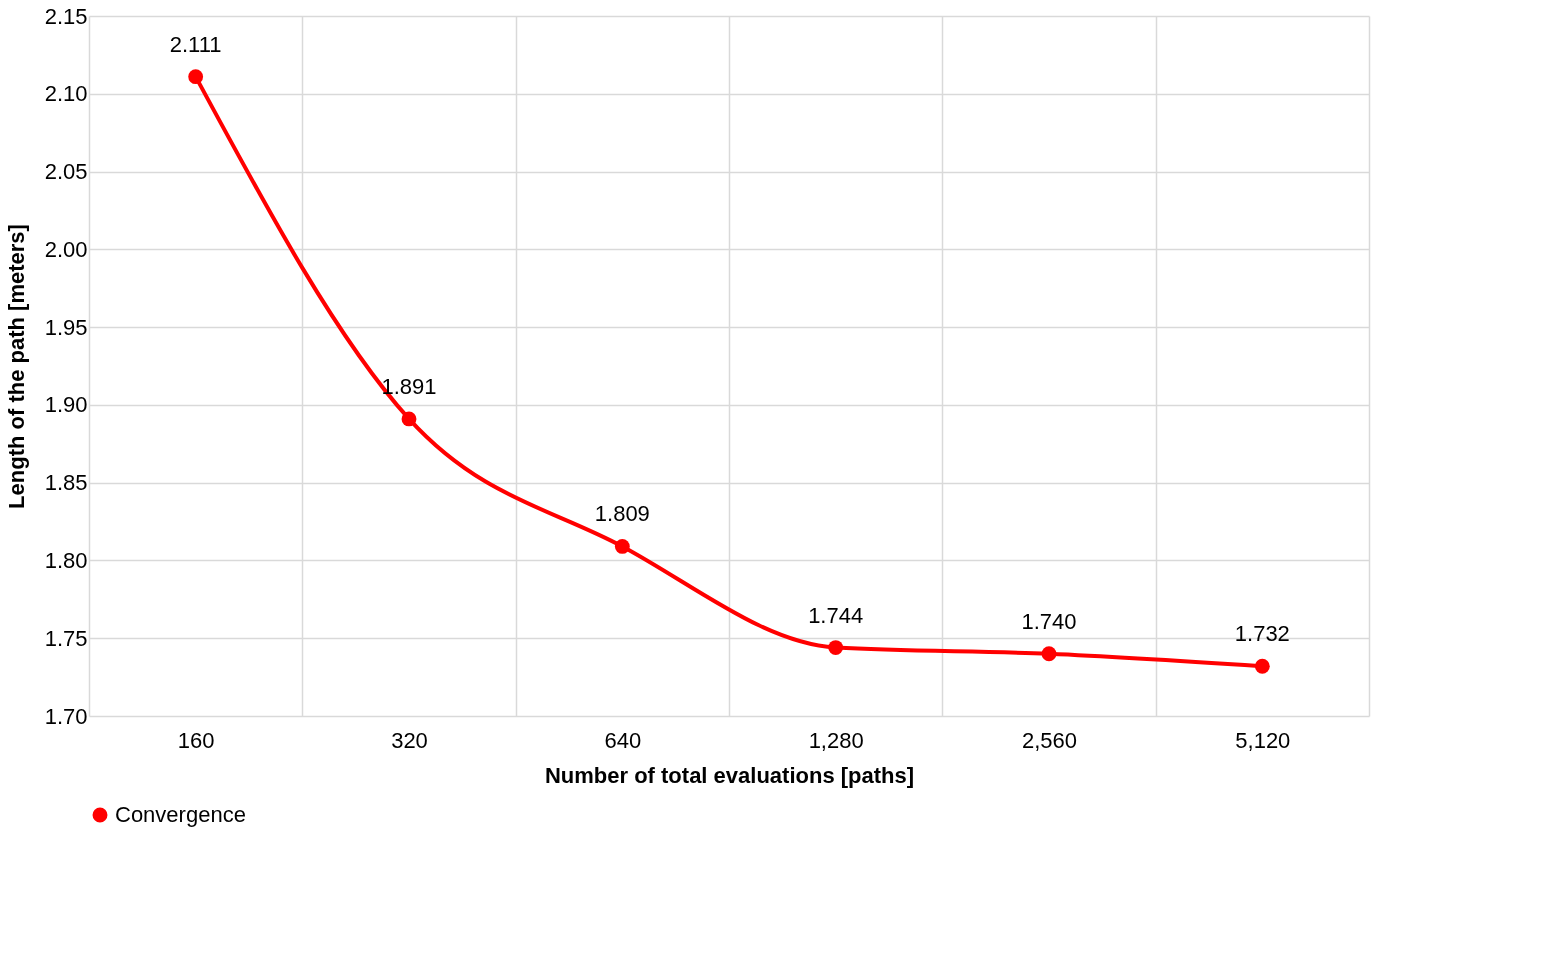  Describe the element at coordinates (66, 327) in the screenshot. I see `y-tick-label: 1.95` at that location.